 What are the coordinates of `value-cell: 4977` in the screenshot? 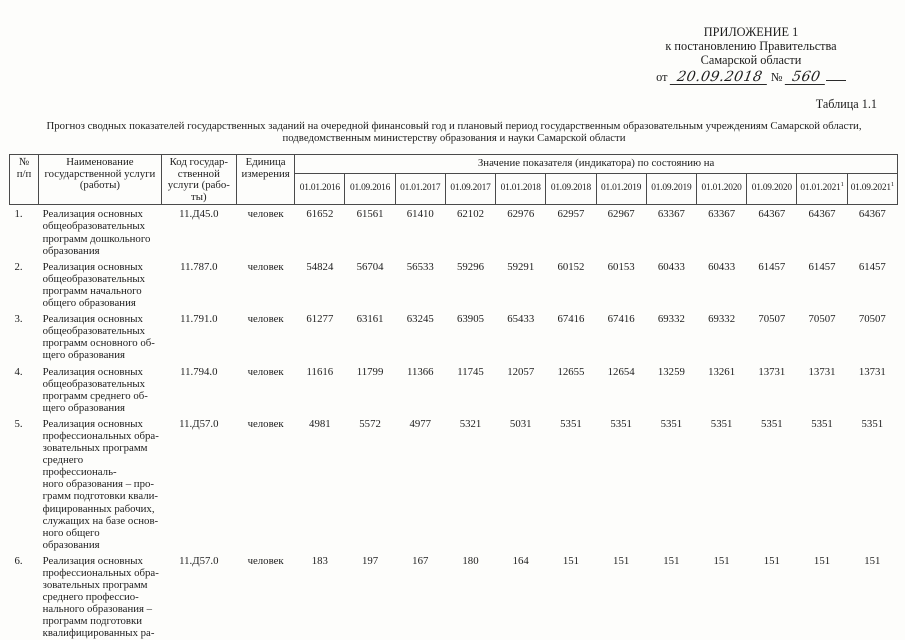 It's located at (420, 423).